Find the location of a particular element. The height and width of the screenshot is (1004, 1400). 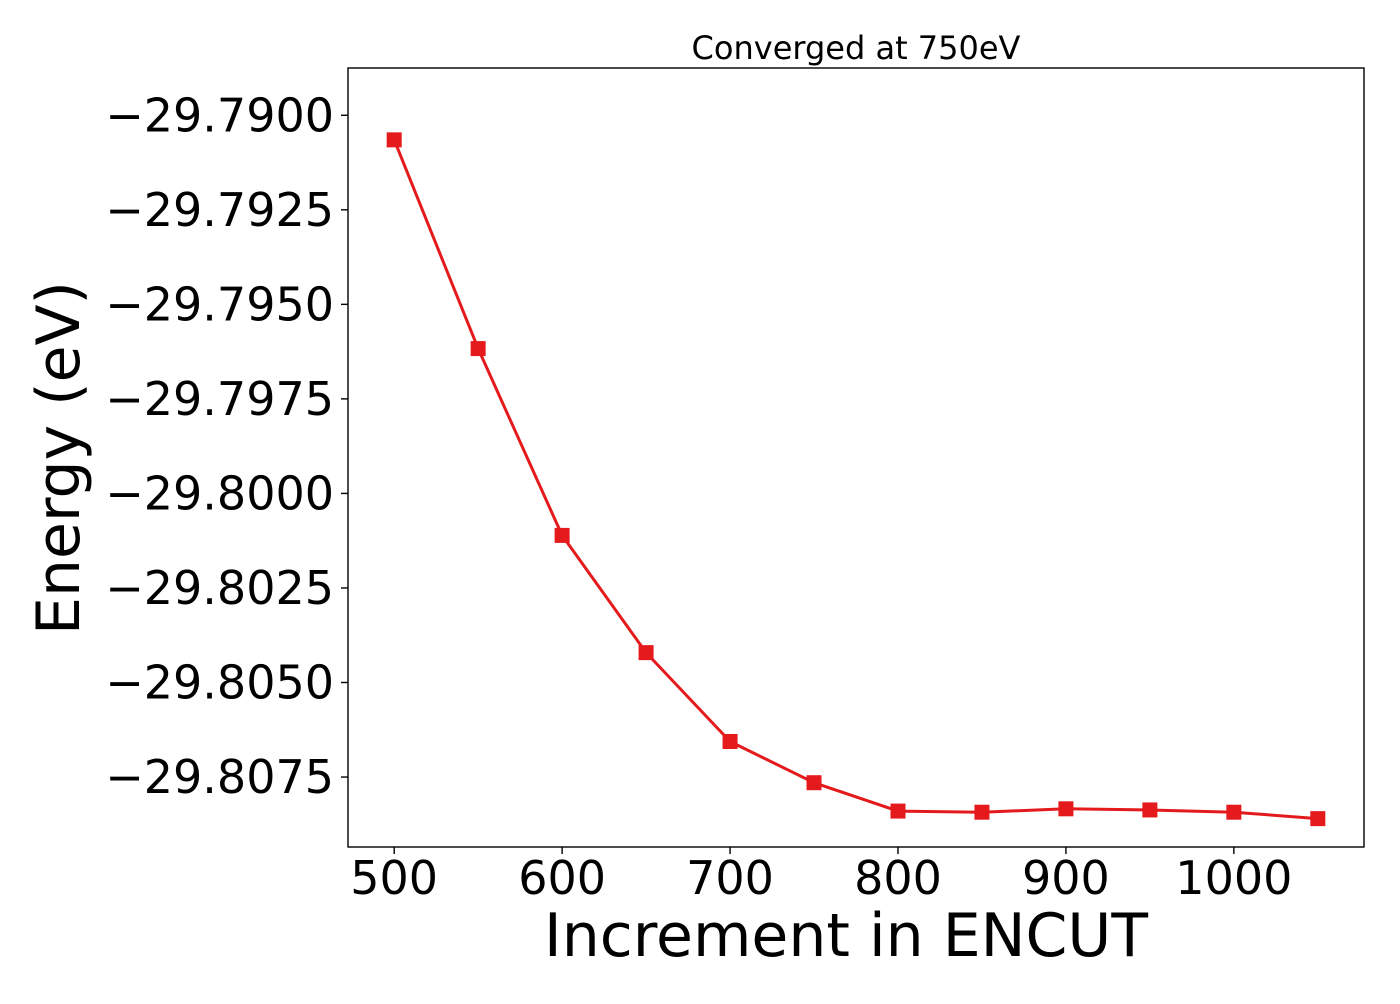

y-tick-label: −29.8025 is located at coordinates (219, 588).